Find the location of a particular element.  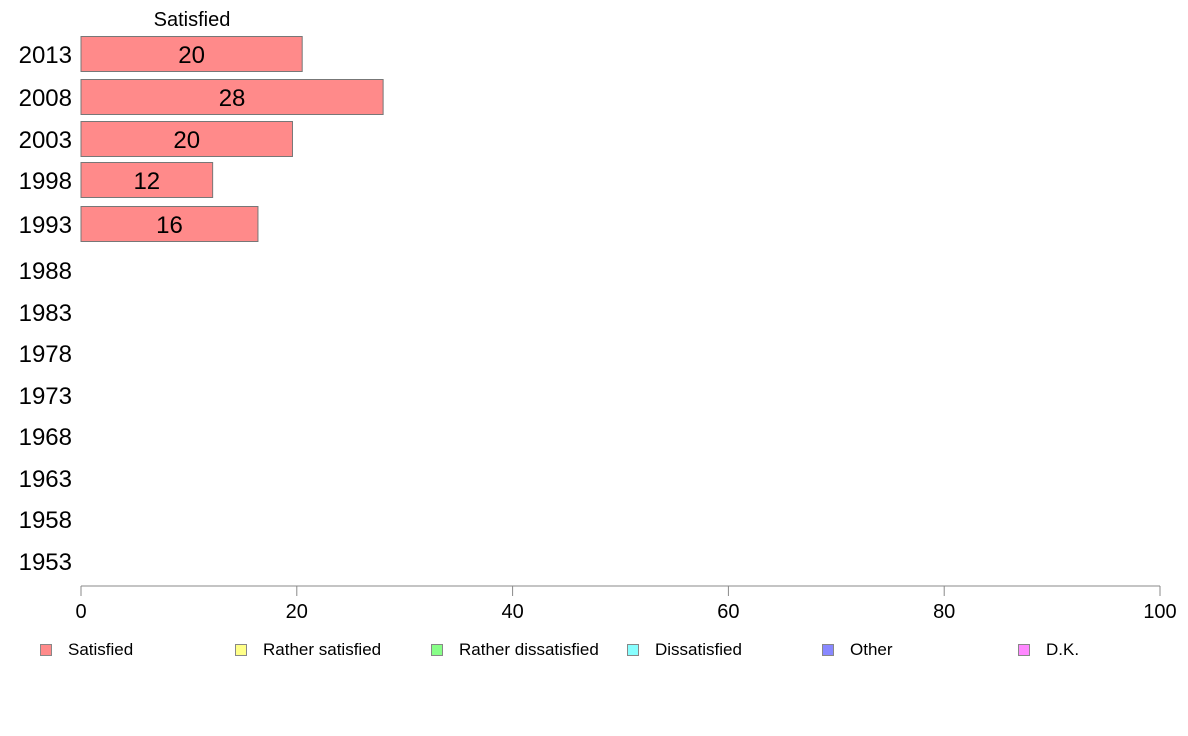

legend-label: Other is located at coordinates (871, 649).